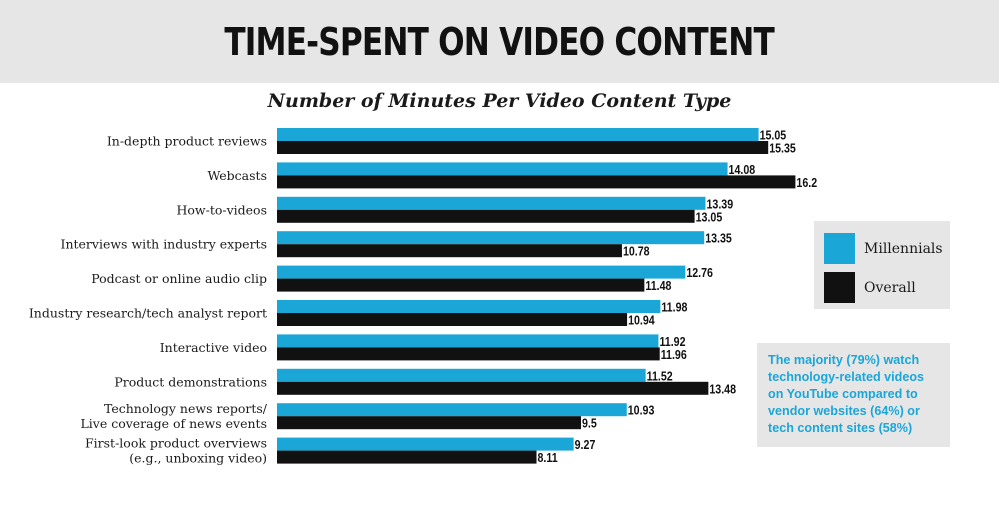 The width and height of the screenshot is (999, 520). What do you see at coordinates (840, 428) in the screenshot?
I see `note-line: tech content sites (58%)` at bounding box center [840, 428].